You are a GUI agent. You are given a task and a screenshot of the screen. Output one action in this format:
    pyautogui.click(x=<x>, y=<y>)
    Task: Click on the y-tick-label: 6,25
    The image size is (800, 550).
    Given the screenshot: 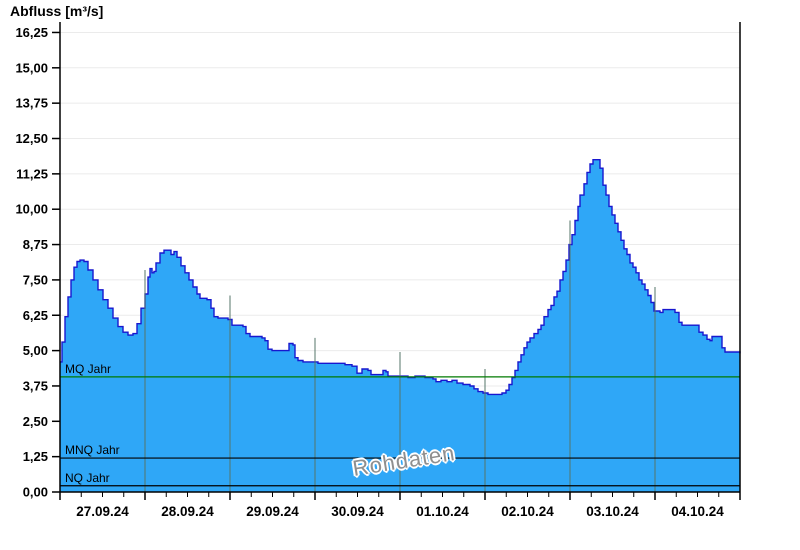 What is the action you would take?
    pyautogui.click(x=35, y=315)
    